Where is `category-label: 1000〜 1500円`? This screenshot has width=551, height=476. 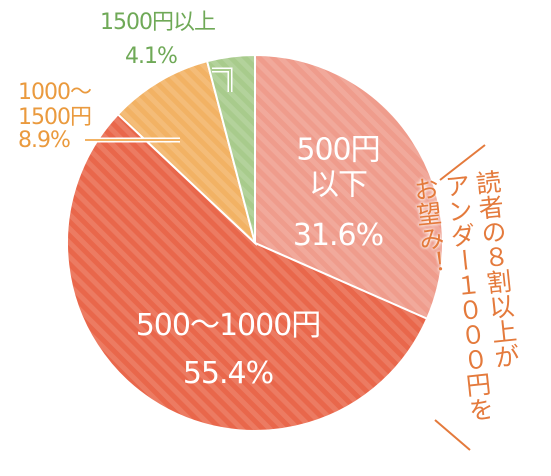 category-label: 1000〜 1500円 is located at coordinates (55, 105).